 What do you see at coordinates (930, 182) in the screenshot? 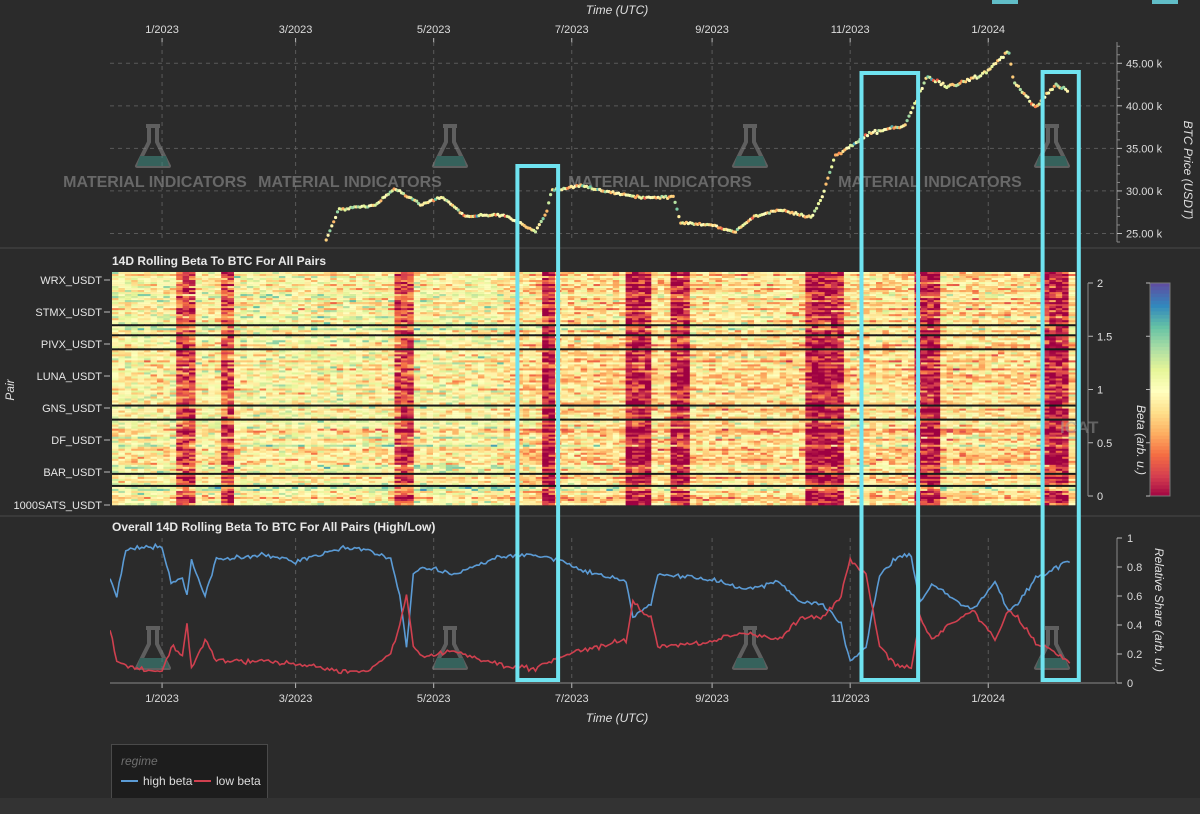
I see `watermark-text: MATERIAL INDICATORS` at bounding box center [930, 182].